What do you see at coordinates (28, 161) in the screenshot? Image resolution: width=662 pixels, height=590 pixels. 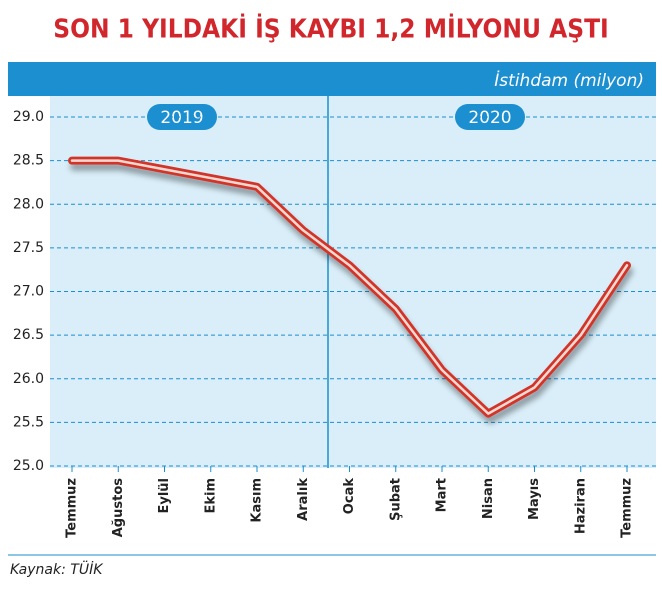 I see `y-tick-label: 28.5` at bounding box center [28, 161].